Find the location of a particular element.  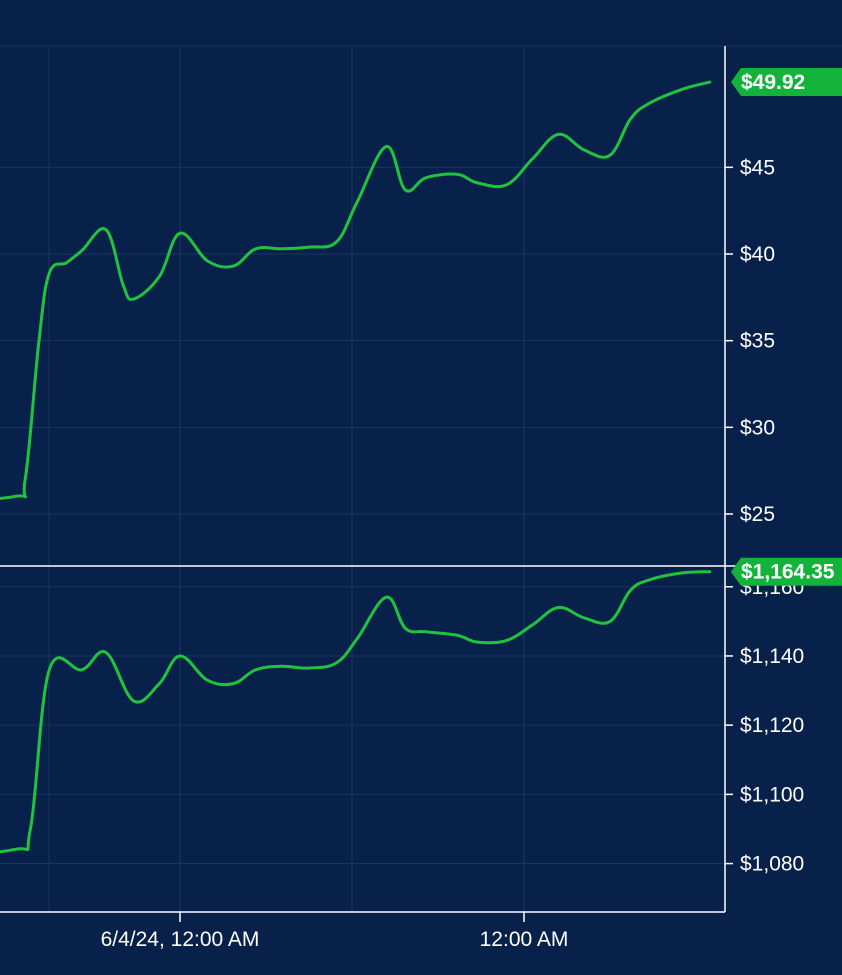

y-tick-label: $1,120 is located at coordinates (772, 725).